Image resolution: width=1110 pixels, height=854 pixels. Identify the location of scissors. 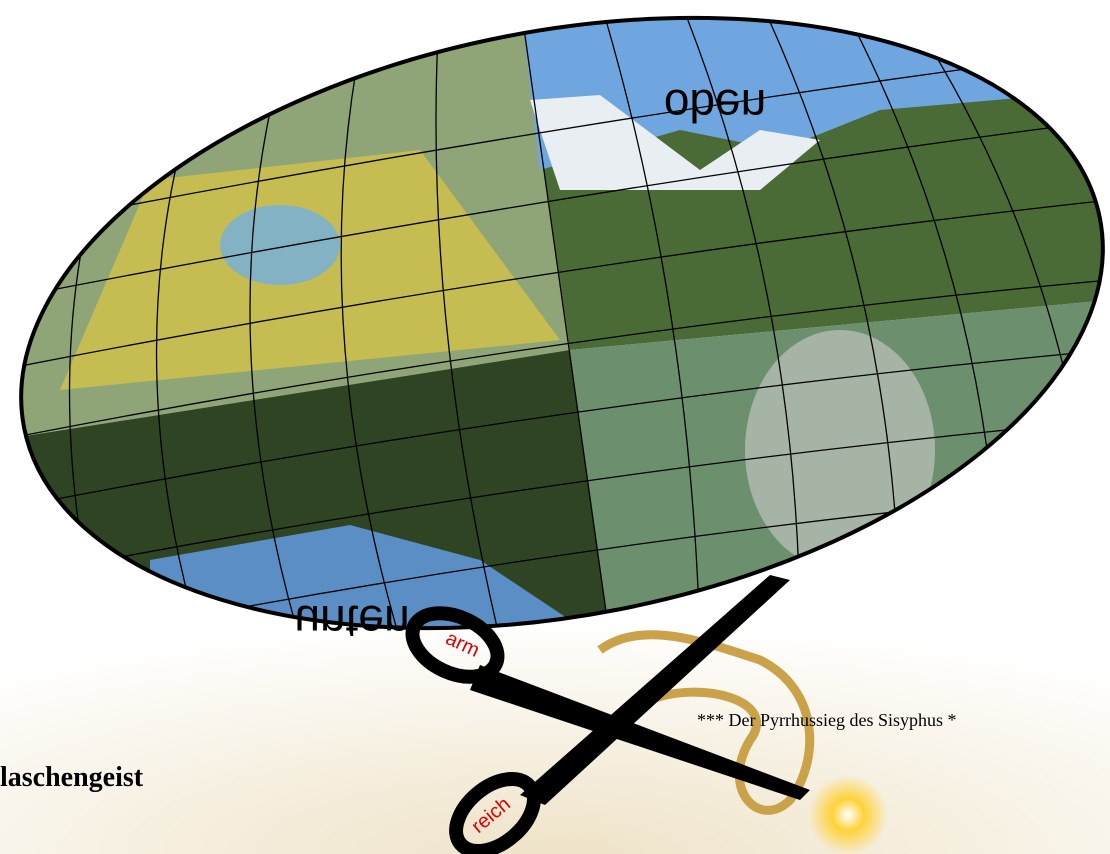
(607, 714).